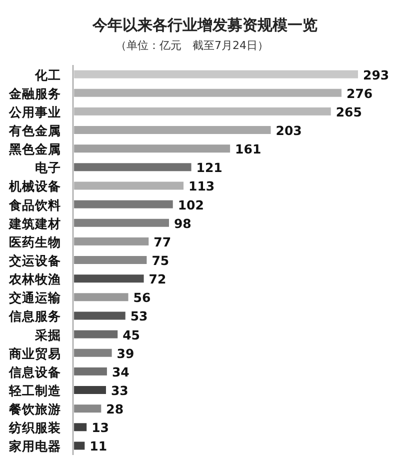 Image resolution: width=398 pixels, height=461 pixels. What do you see at coordinates (34, 409) in the screenshot?
I see `y-tick-label: 餐饮旅游` at bounding box center [34, 409].